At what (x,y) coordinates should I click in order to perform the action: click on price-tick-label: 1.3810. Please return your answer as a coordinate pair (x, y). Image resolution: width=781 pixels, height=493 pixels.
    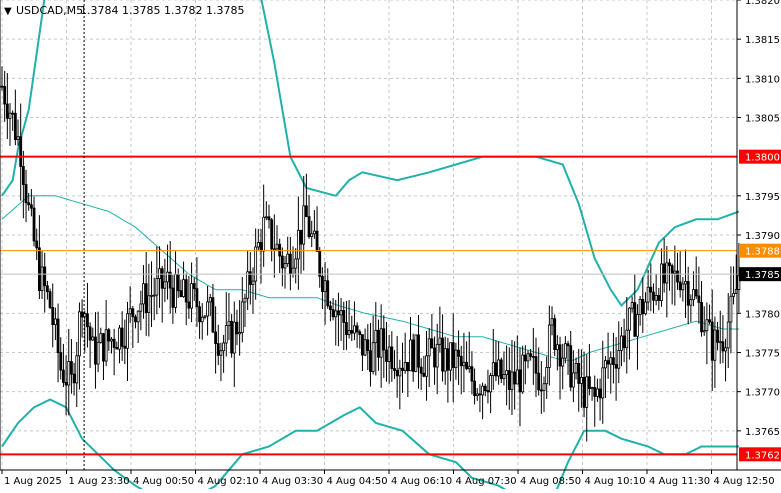
    Looking at the image, I should click on (762, 79).